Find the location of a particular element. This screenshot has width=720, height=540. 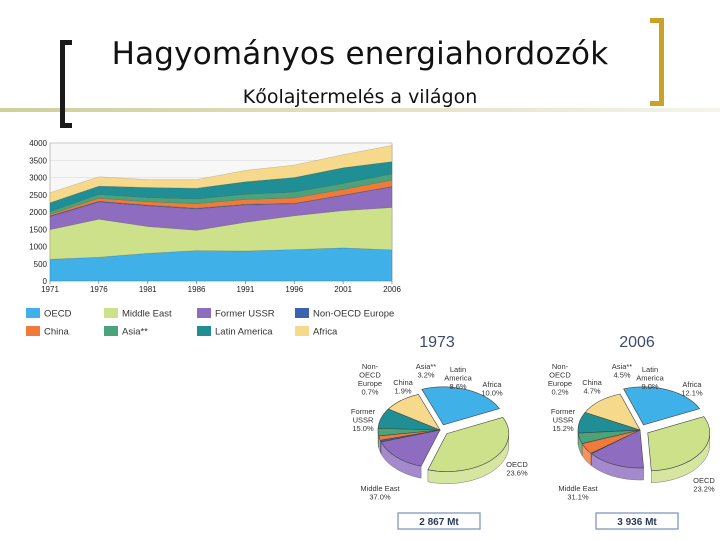

pie-1973-total-box is located at coordinates (439, 521).